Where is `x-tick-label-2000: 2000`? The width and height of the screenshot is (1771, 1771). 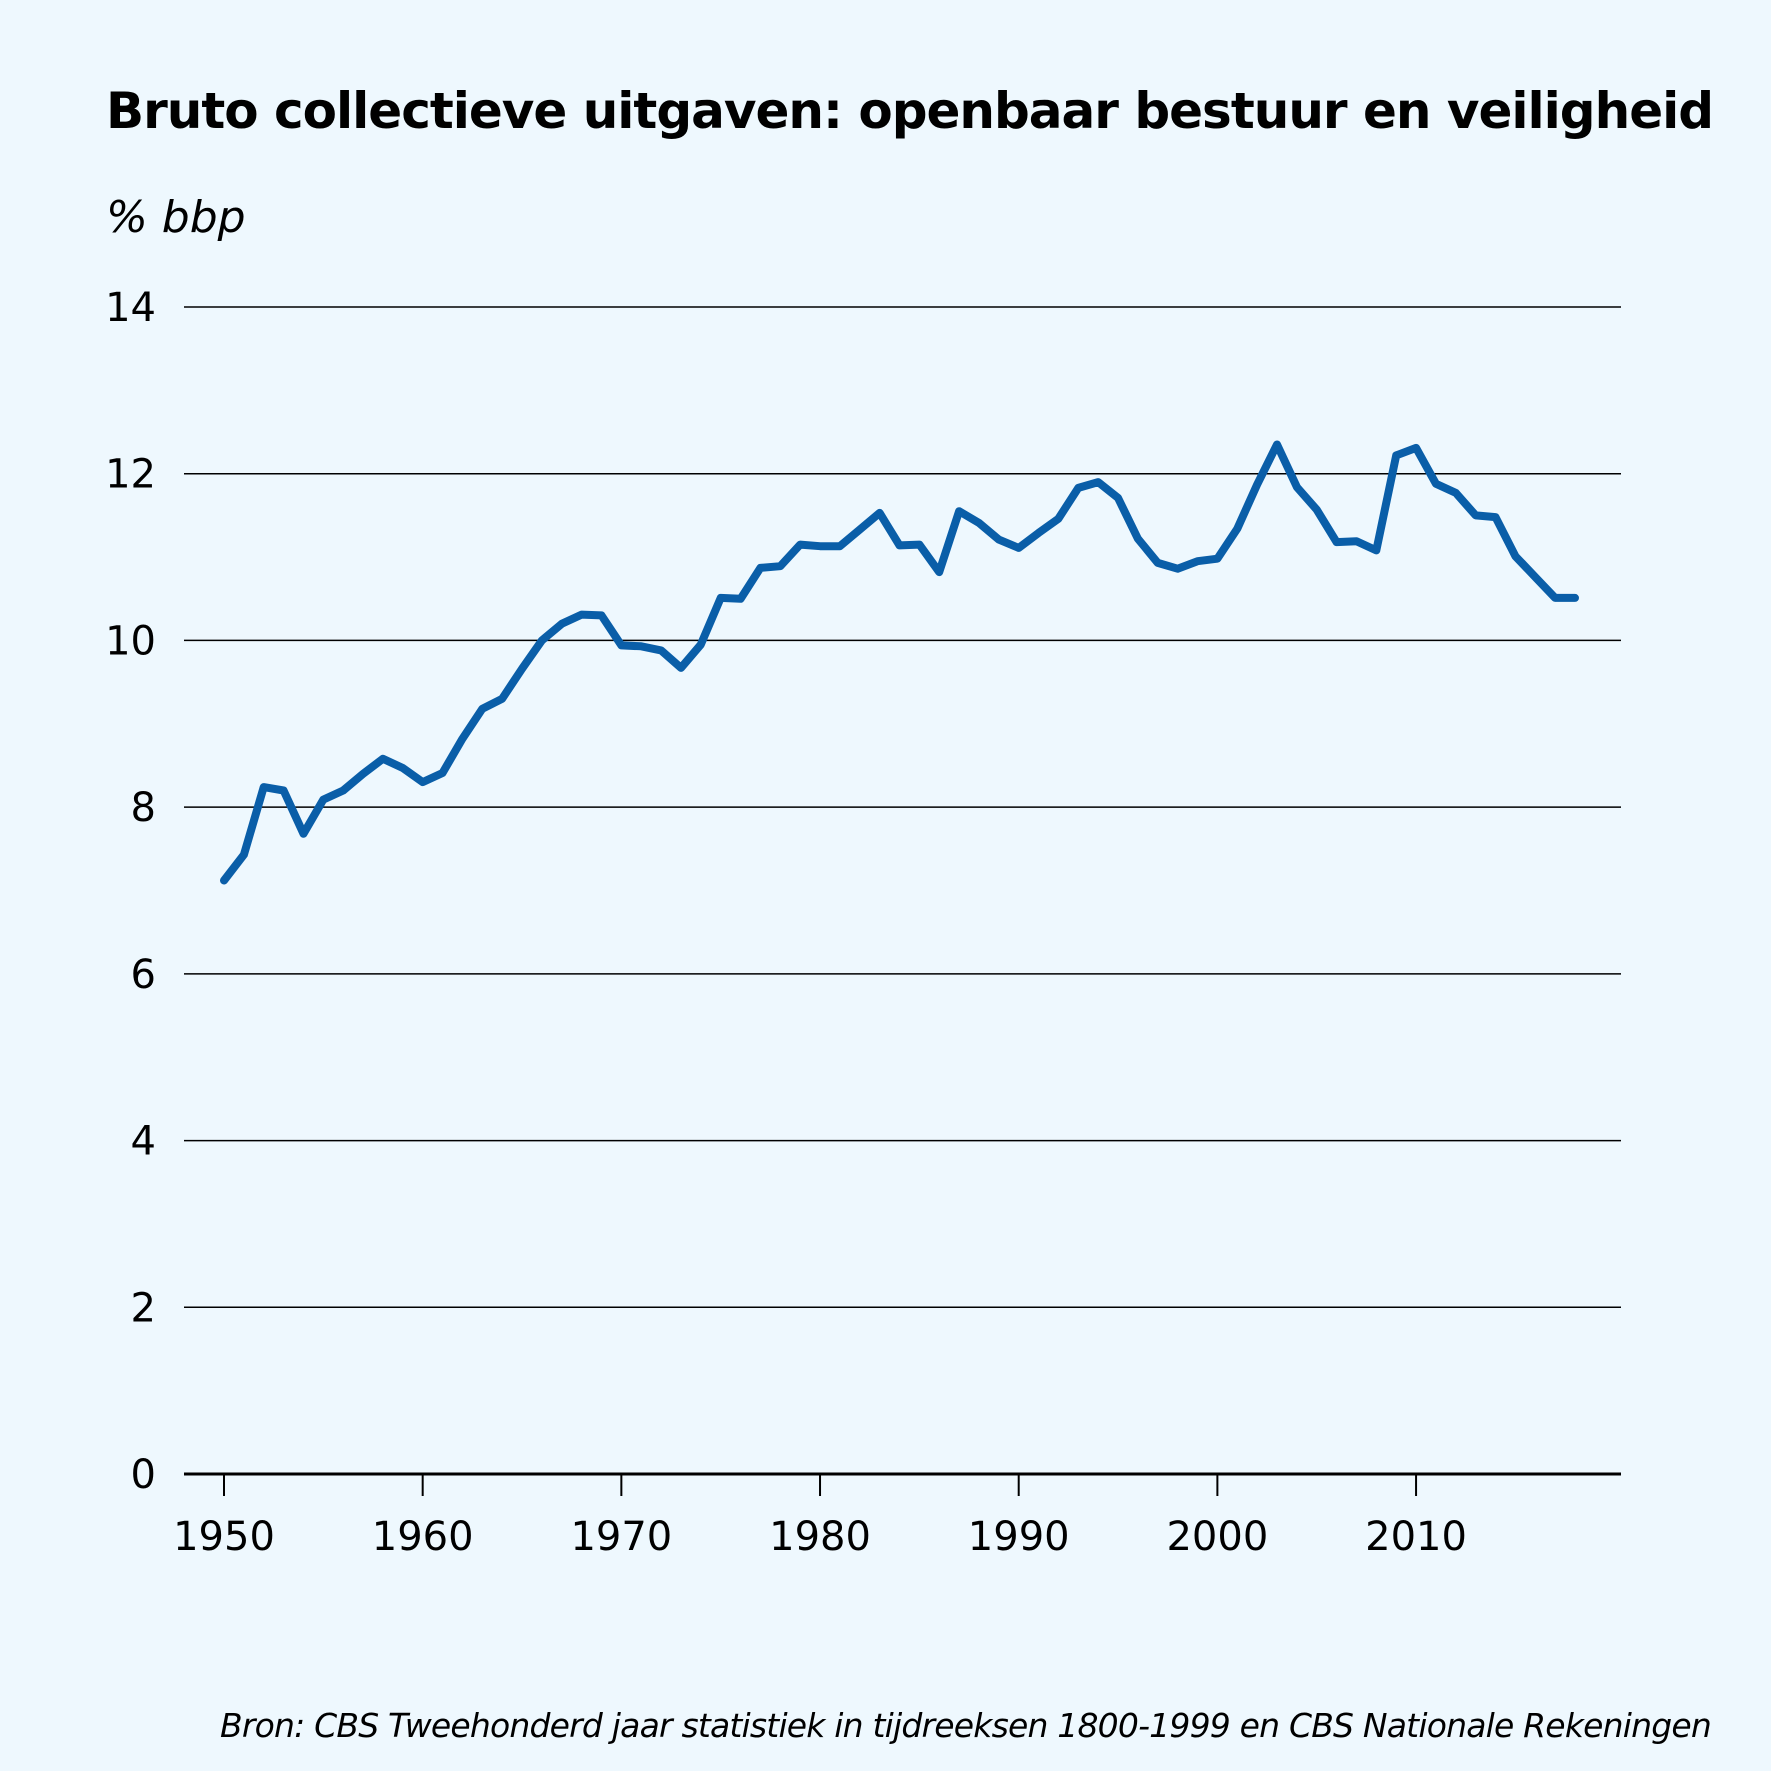 x-tick-label-2000: 2000 is located at coordinates (1217, 1537).